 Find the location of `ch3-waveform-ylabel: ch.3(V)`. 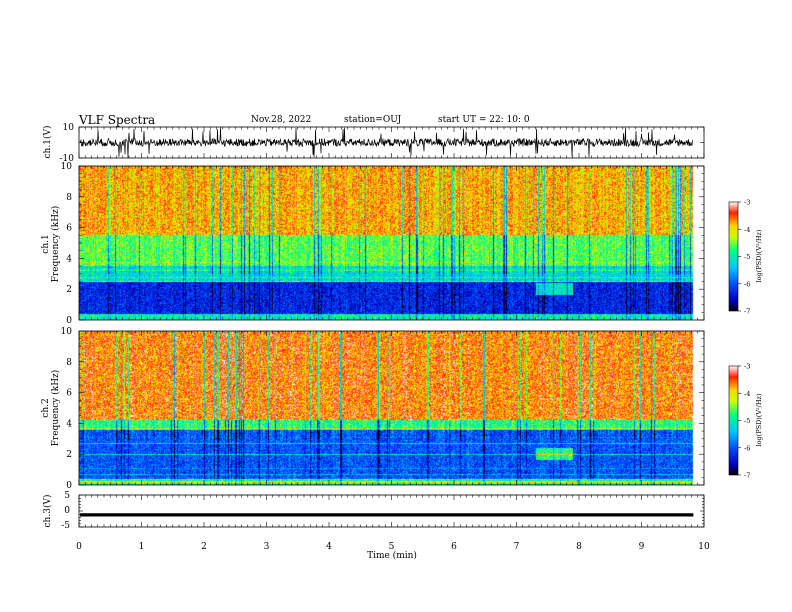

ch3-waveform-ylabel: ch.3(V) is located at coordinates (47, 511).